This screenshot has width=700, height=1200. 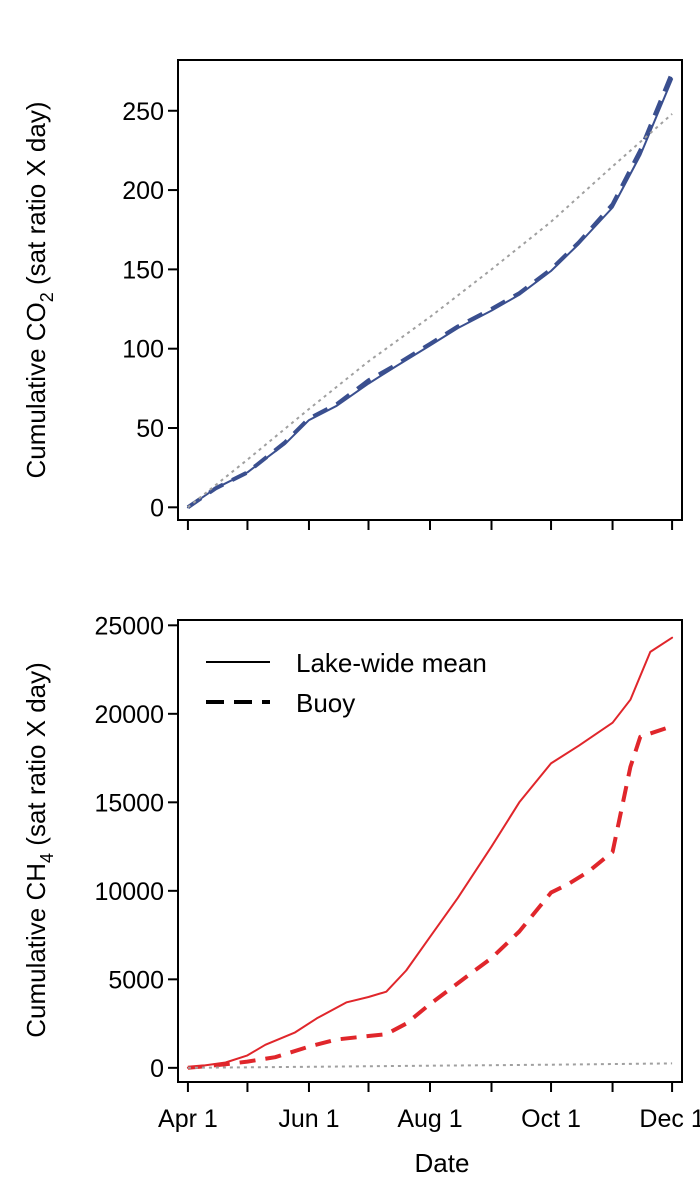 What do you see at coordinates (143, 112) in the screenshot?
I see `y-tick-label: 250` at bounding box center [143, 112].